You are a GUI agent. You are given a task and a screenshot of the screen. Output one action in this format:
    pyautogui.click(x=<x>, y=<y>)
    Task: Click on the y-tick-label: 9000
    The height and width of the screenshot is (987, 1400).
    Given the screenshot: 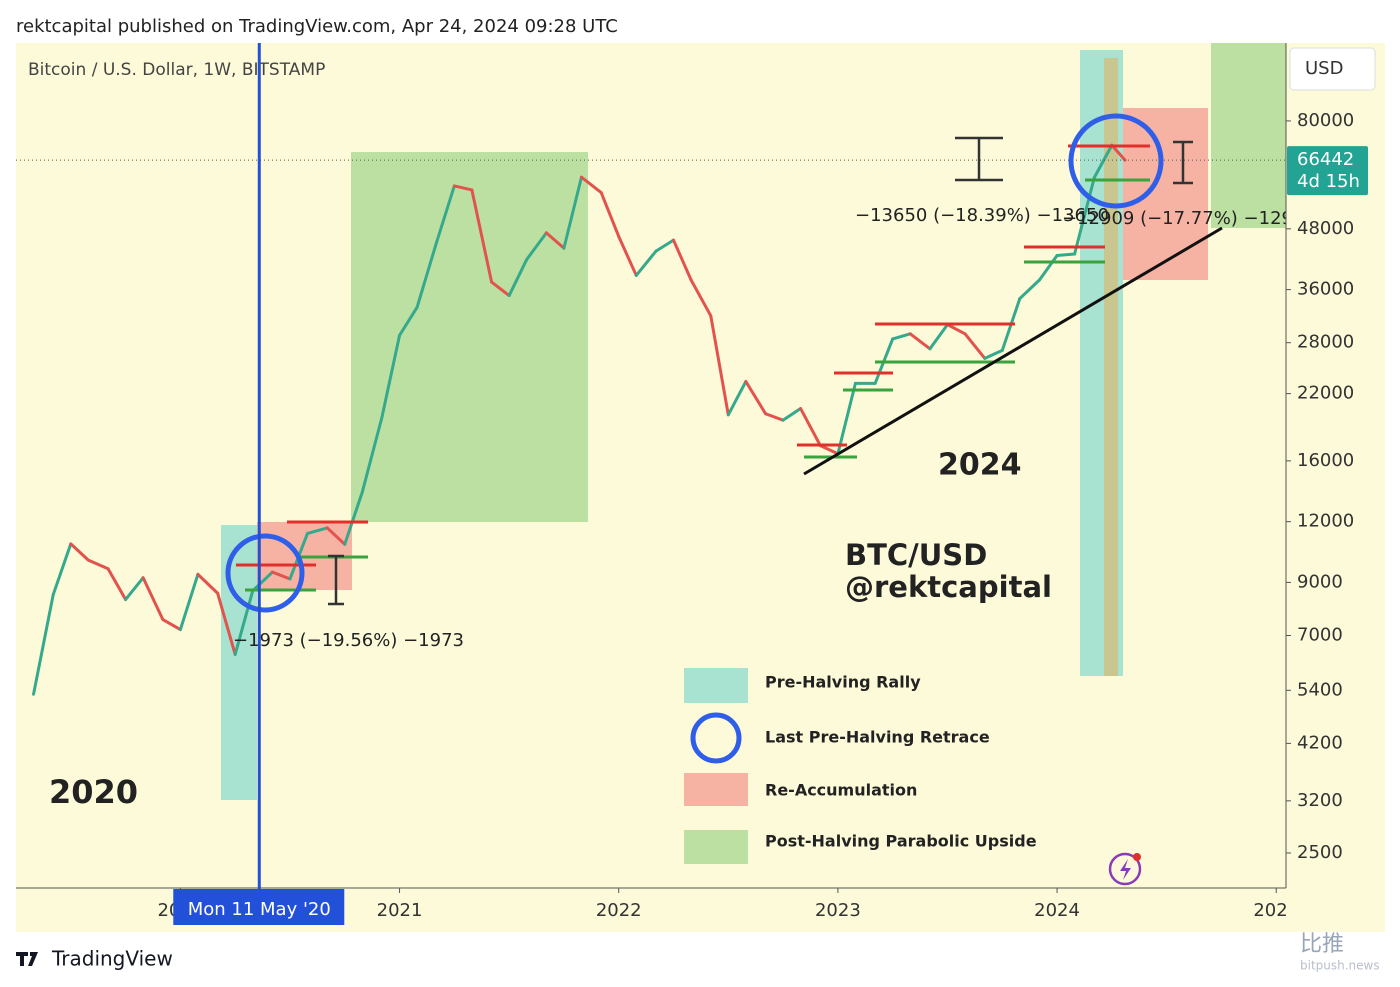 What is the action you would take?
    pyautogui.click(x=1320, y=581)
    